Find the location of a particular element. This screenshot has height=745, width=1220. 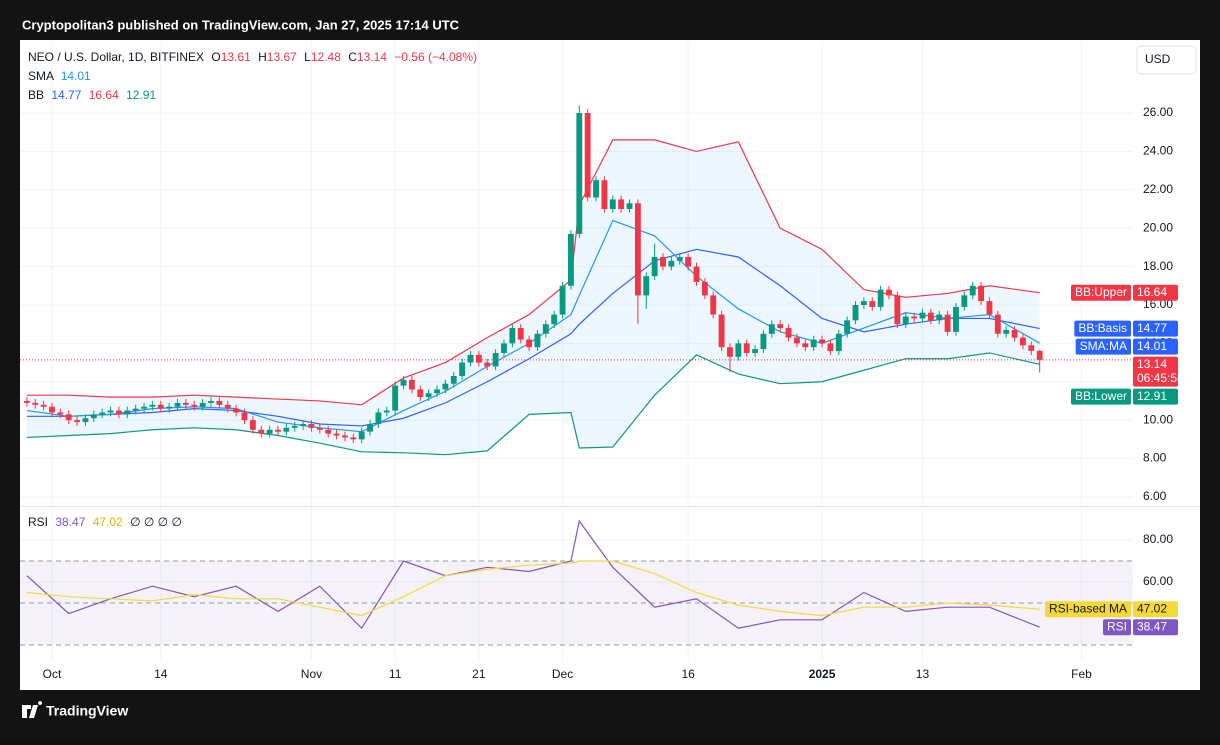

currency-box is located at coordinates (1166, 60).